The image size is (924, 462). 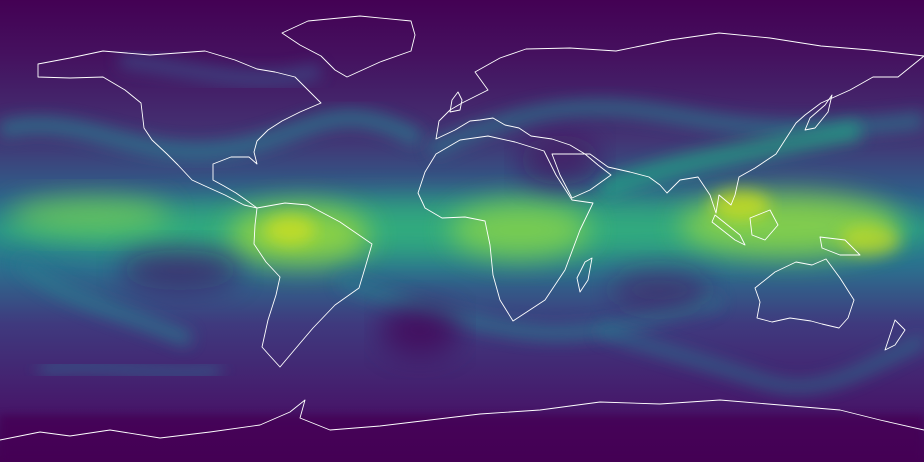 I want to click on north-america, so click(x=179, y=129).